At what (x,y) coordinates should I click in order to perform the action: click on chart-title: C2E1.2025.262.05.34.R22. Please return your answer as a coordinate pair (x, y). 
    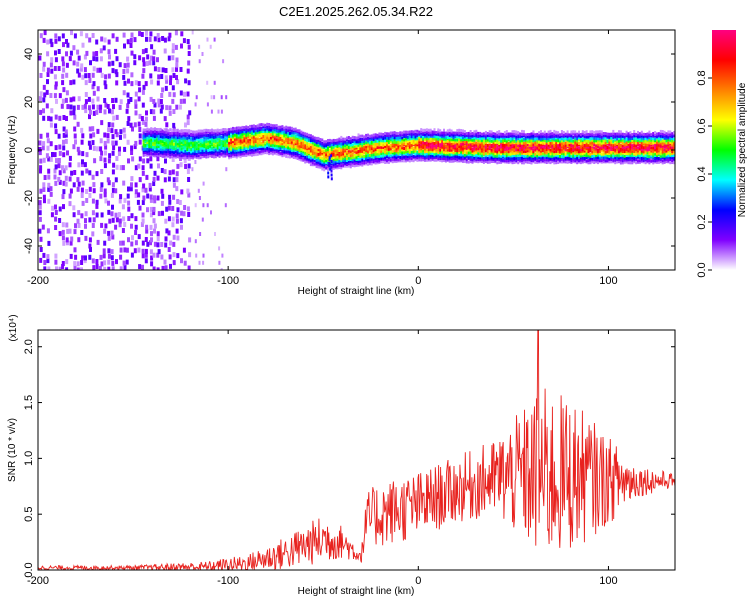
    Looking at the image, I should click on (356, 11).